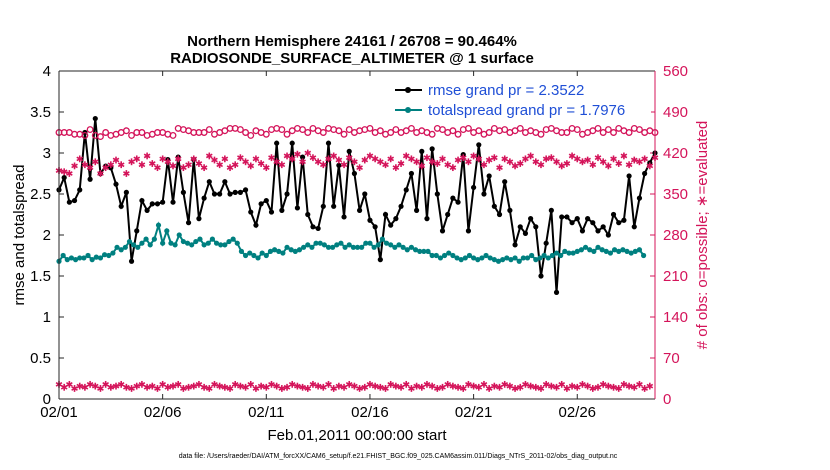 The height and width of the screenshot is (470, 830). I want to click on y-axis-label: rmse and totalspread, so click(19, 235).